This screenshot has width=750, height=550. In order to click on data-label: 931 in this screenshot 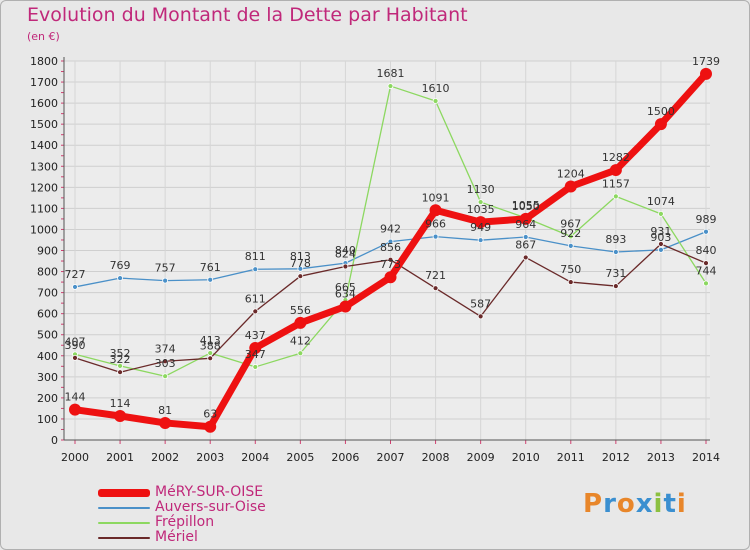, I will do `click(660, 231)`.